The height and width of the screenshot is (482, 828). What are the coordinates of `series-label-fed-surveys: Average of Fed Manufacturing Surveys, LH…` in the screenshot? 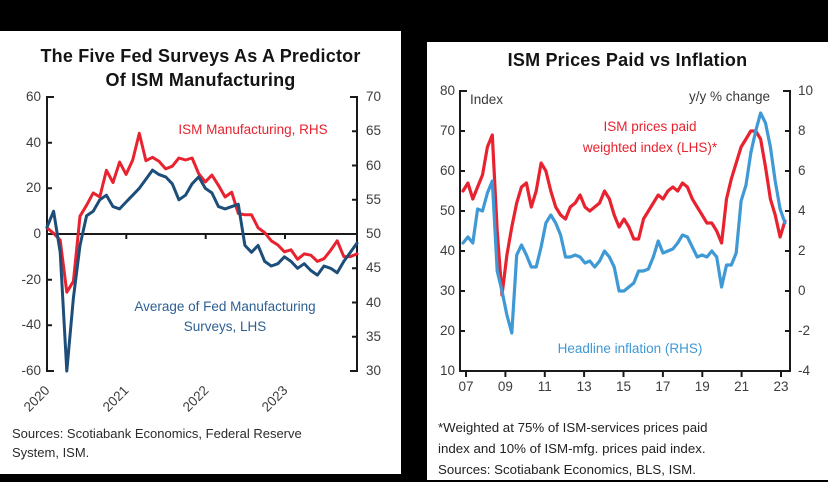 It's located at (225, 317).